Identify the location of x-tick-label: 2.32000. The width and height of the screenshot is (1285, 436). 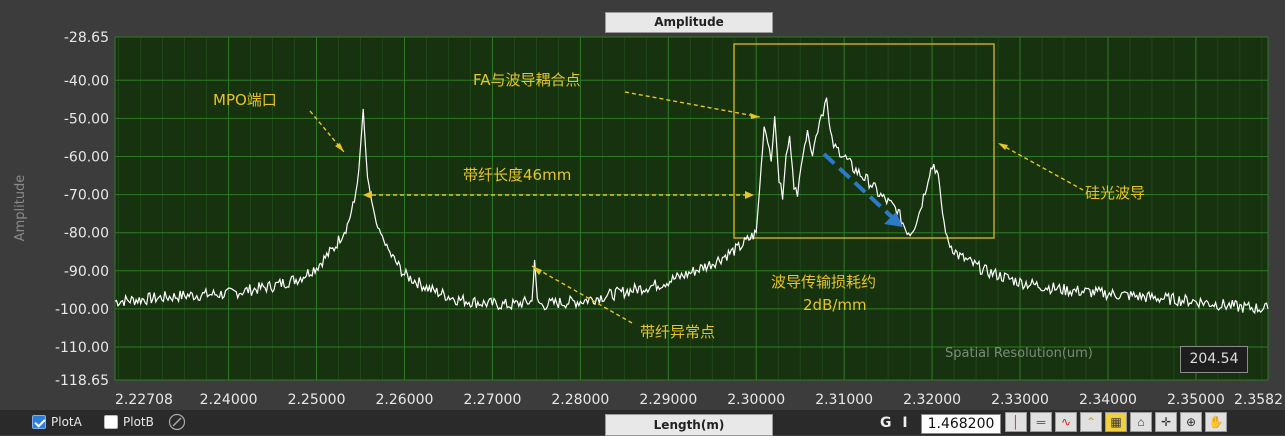
(932, 400).